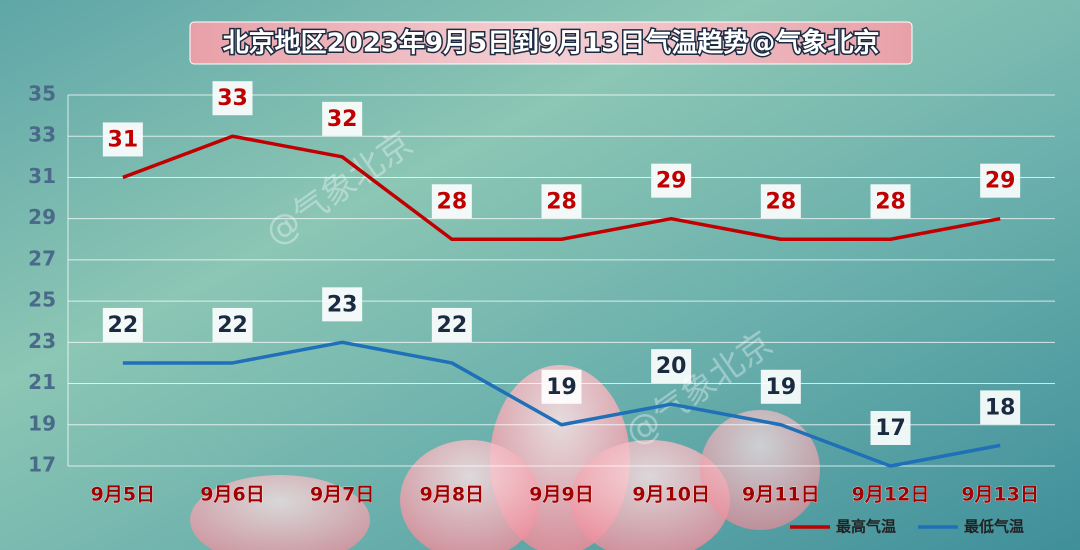  What do you see at coordinates (42, 217) in the screenshot?
I see `y-tick-label: 29` at bounding box center [42, 217].